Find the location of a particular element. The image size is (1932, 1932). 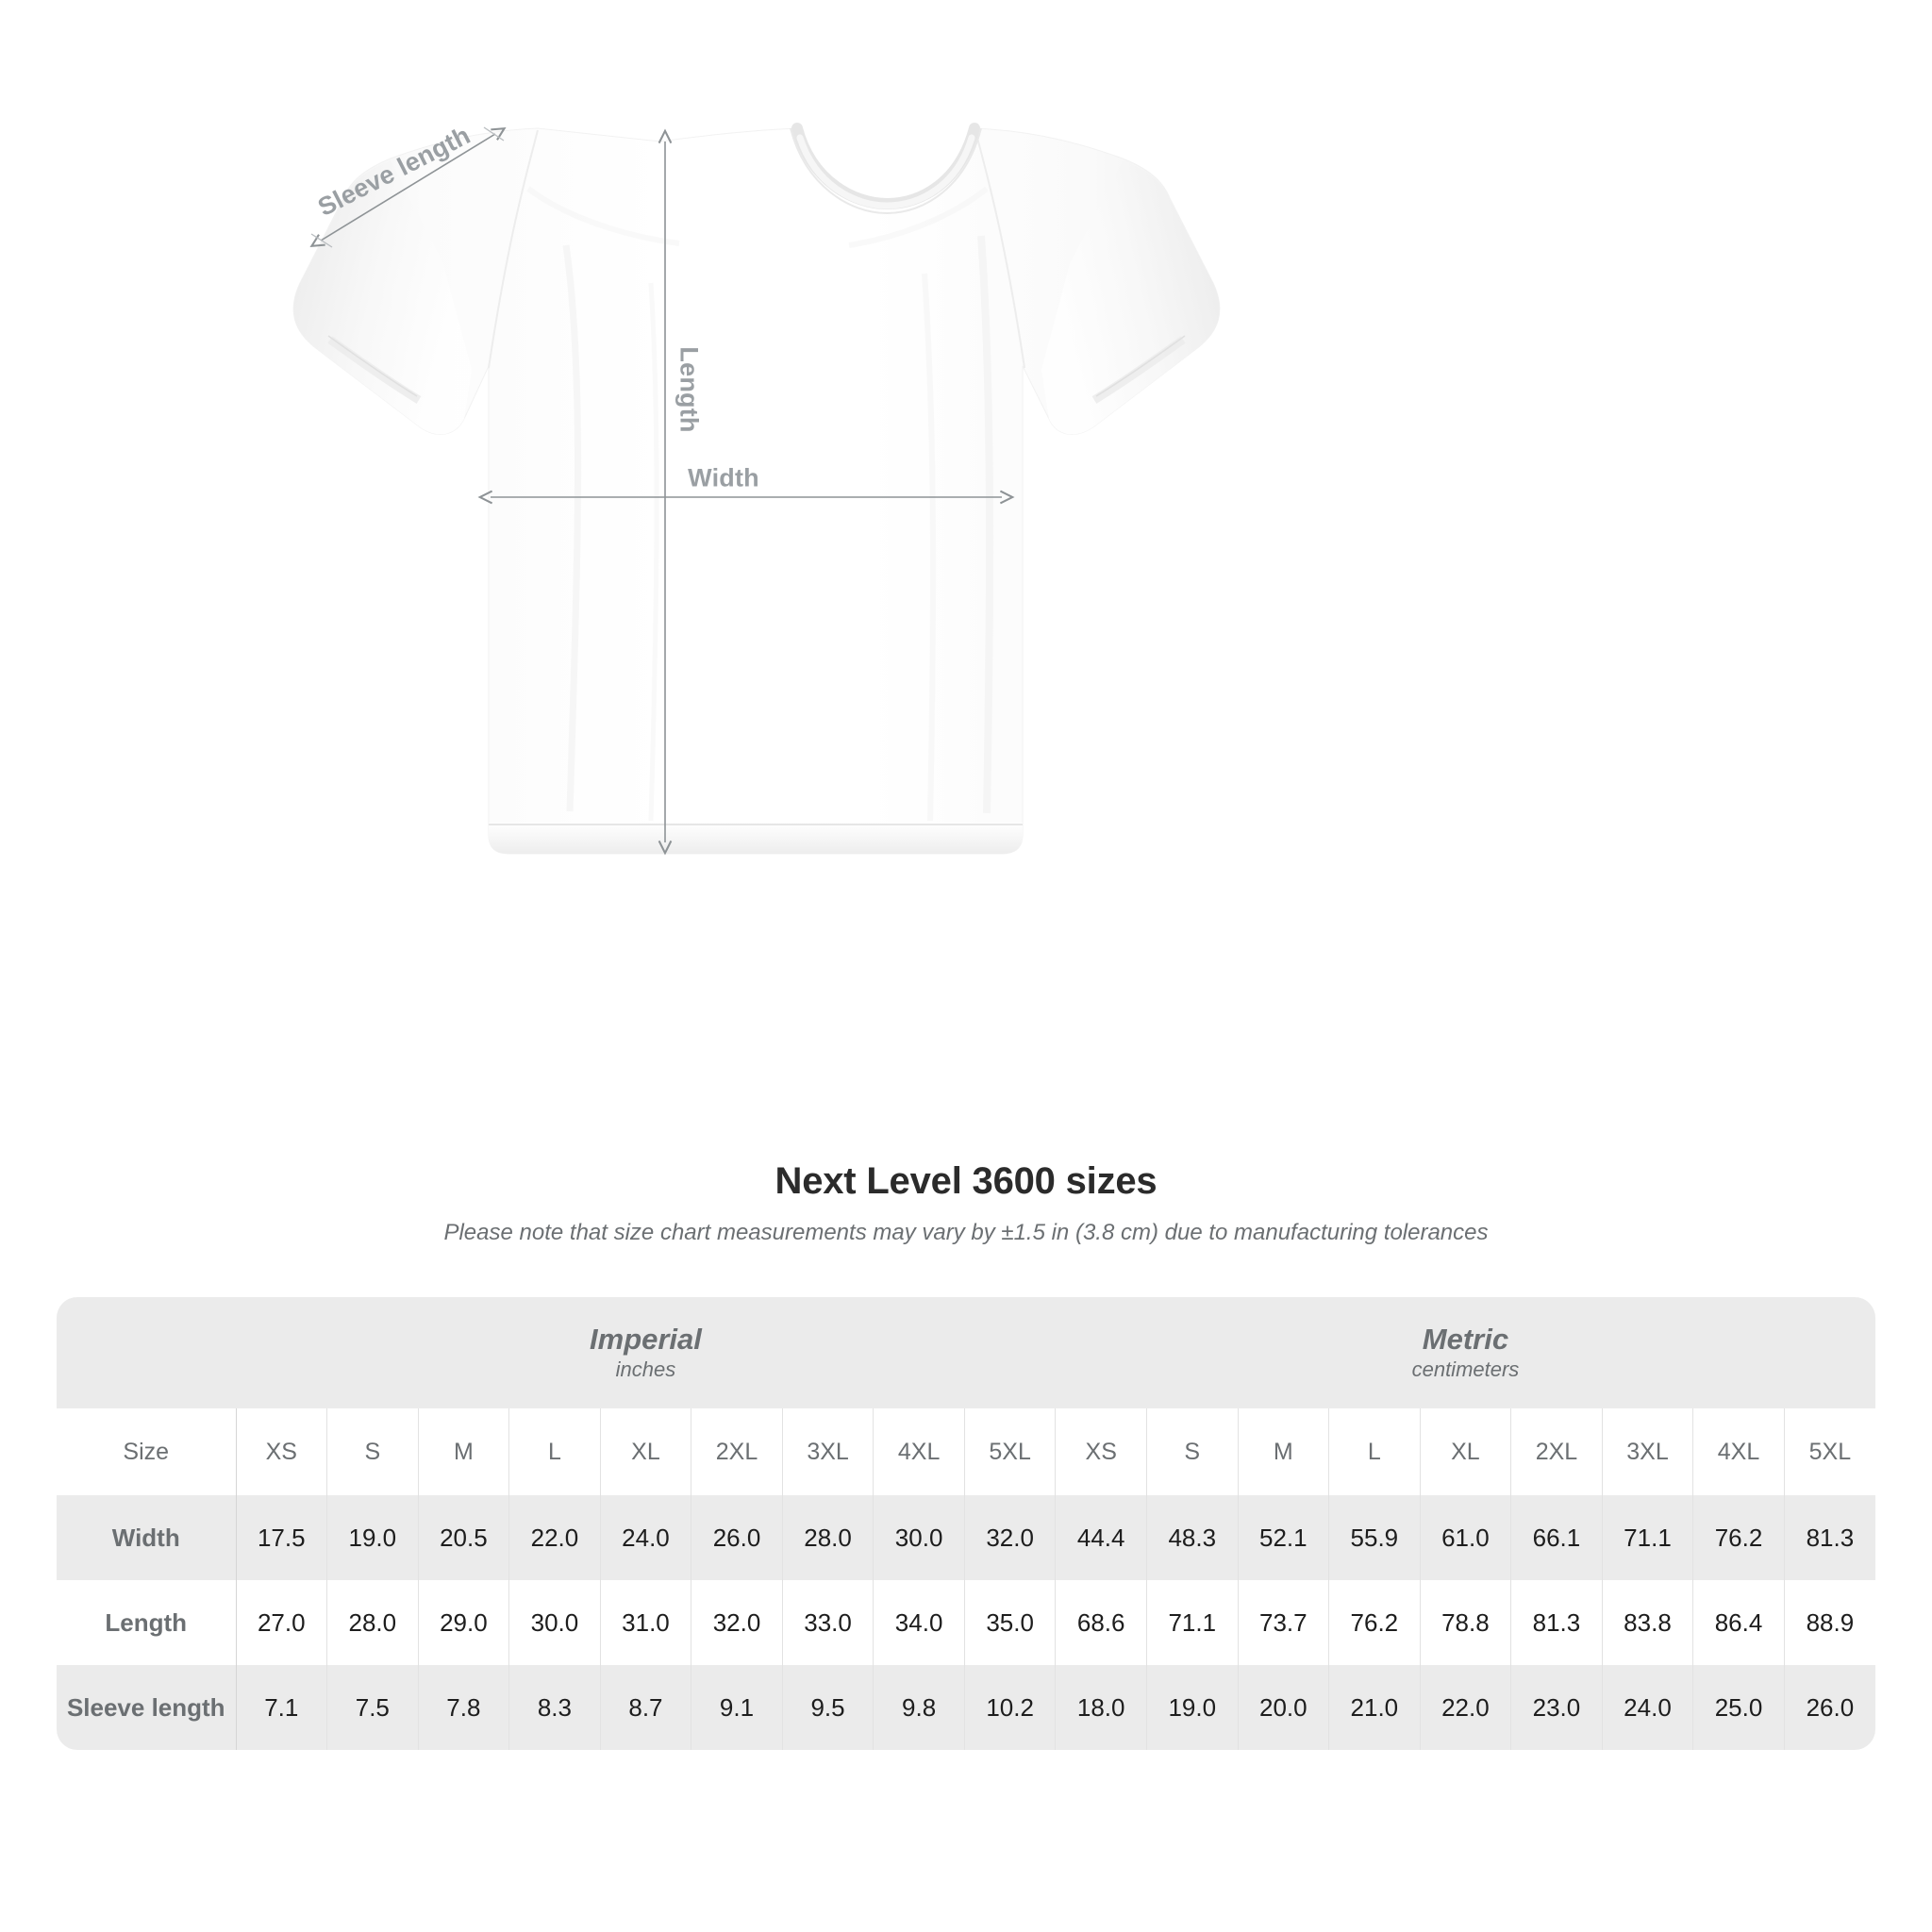

cell-width-imperial-l: 22.0 is located at coordinates (555, 1537).